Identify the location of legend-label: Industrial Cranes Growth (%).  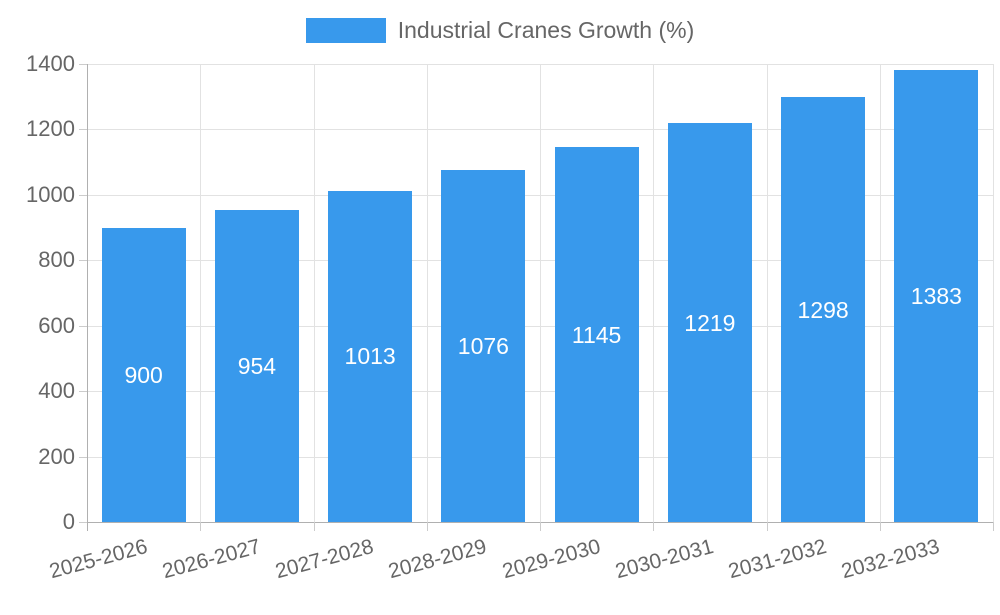
(546, 30).